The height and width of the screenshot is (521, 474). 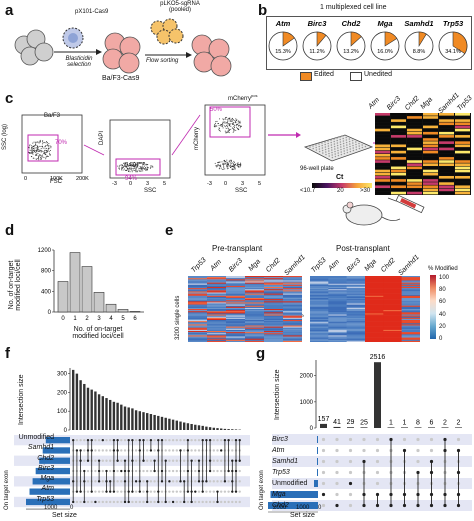 What do you see at coordinates (111, 319) in the screenshot?
I see `d-xtick-label: 4` at bounding box center [111, 319].